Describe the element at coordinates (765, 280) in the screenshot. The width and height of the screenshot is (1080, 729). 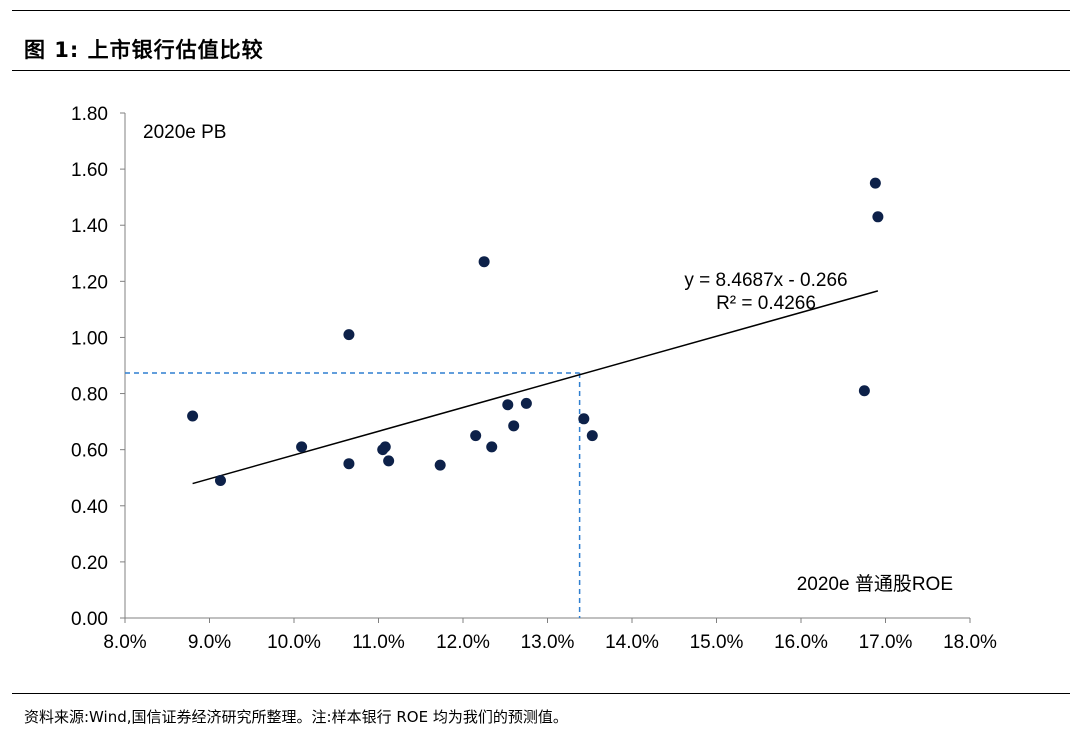
I see `trendline-equation: y = 8.4687x - 0.266` at that location.